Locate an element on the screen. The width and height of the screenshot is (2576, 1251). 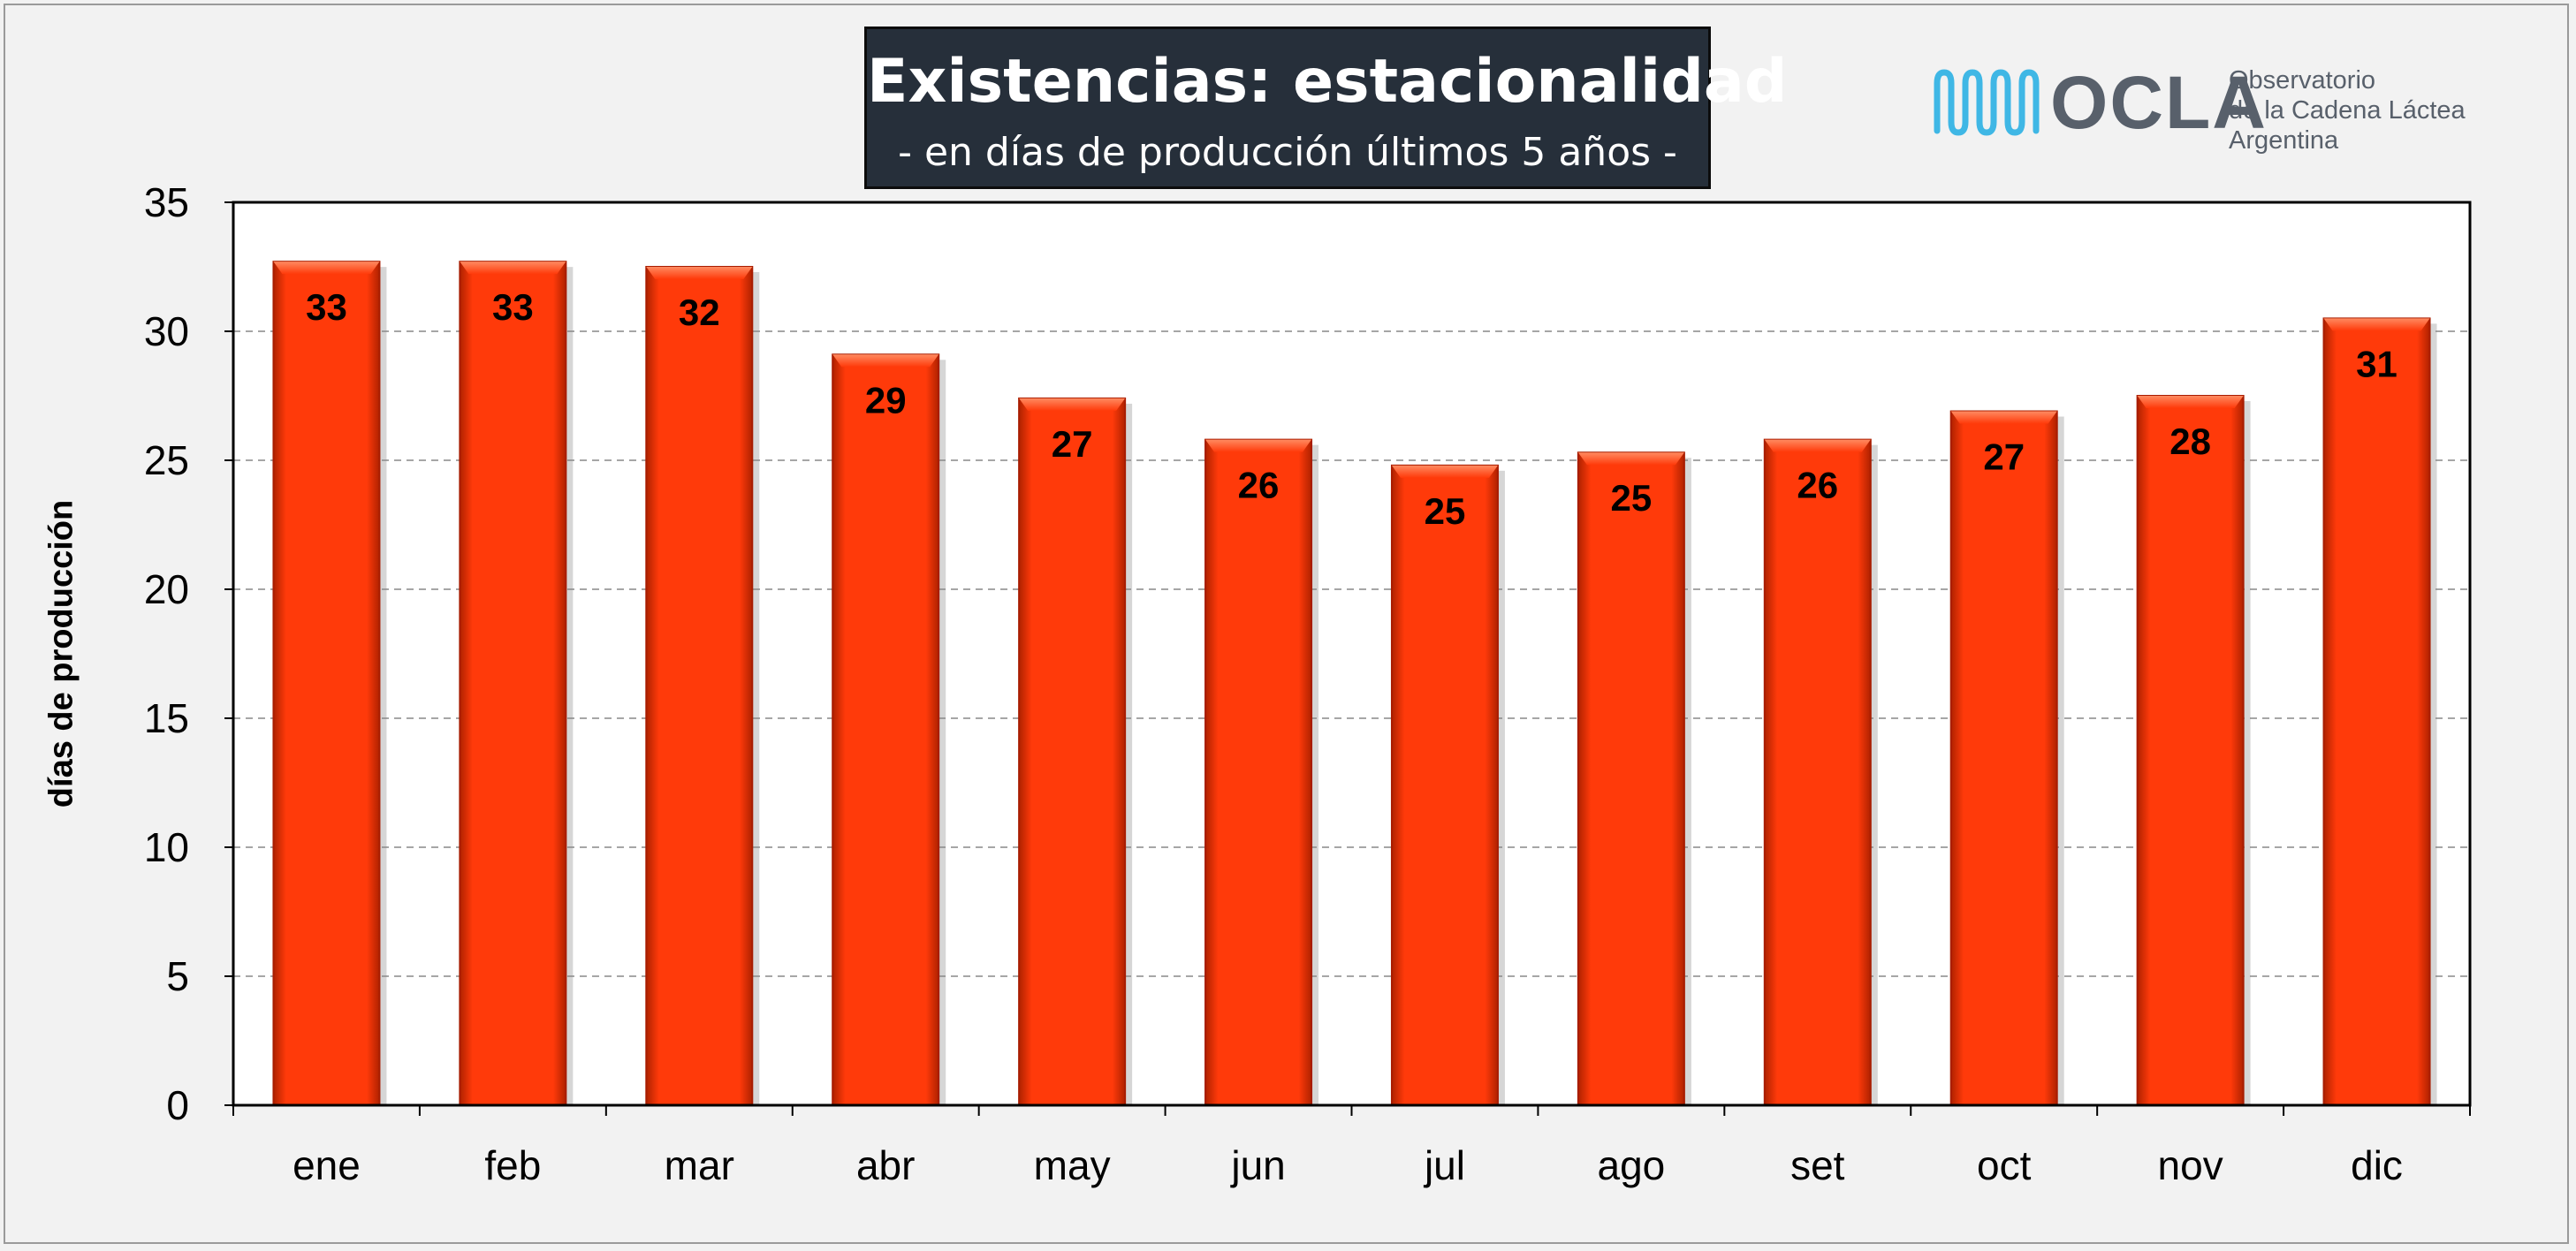
bar-data-label: 31 is located at coordinates (2376, 363).